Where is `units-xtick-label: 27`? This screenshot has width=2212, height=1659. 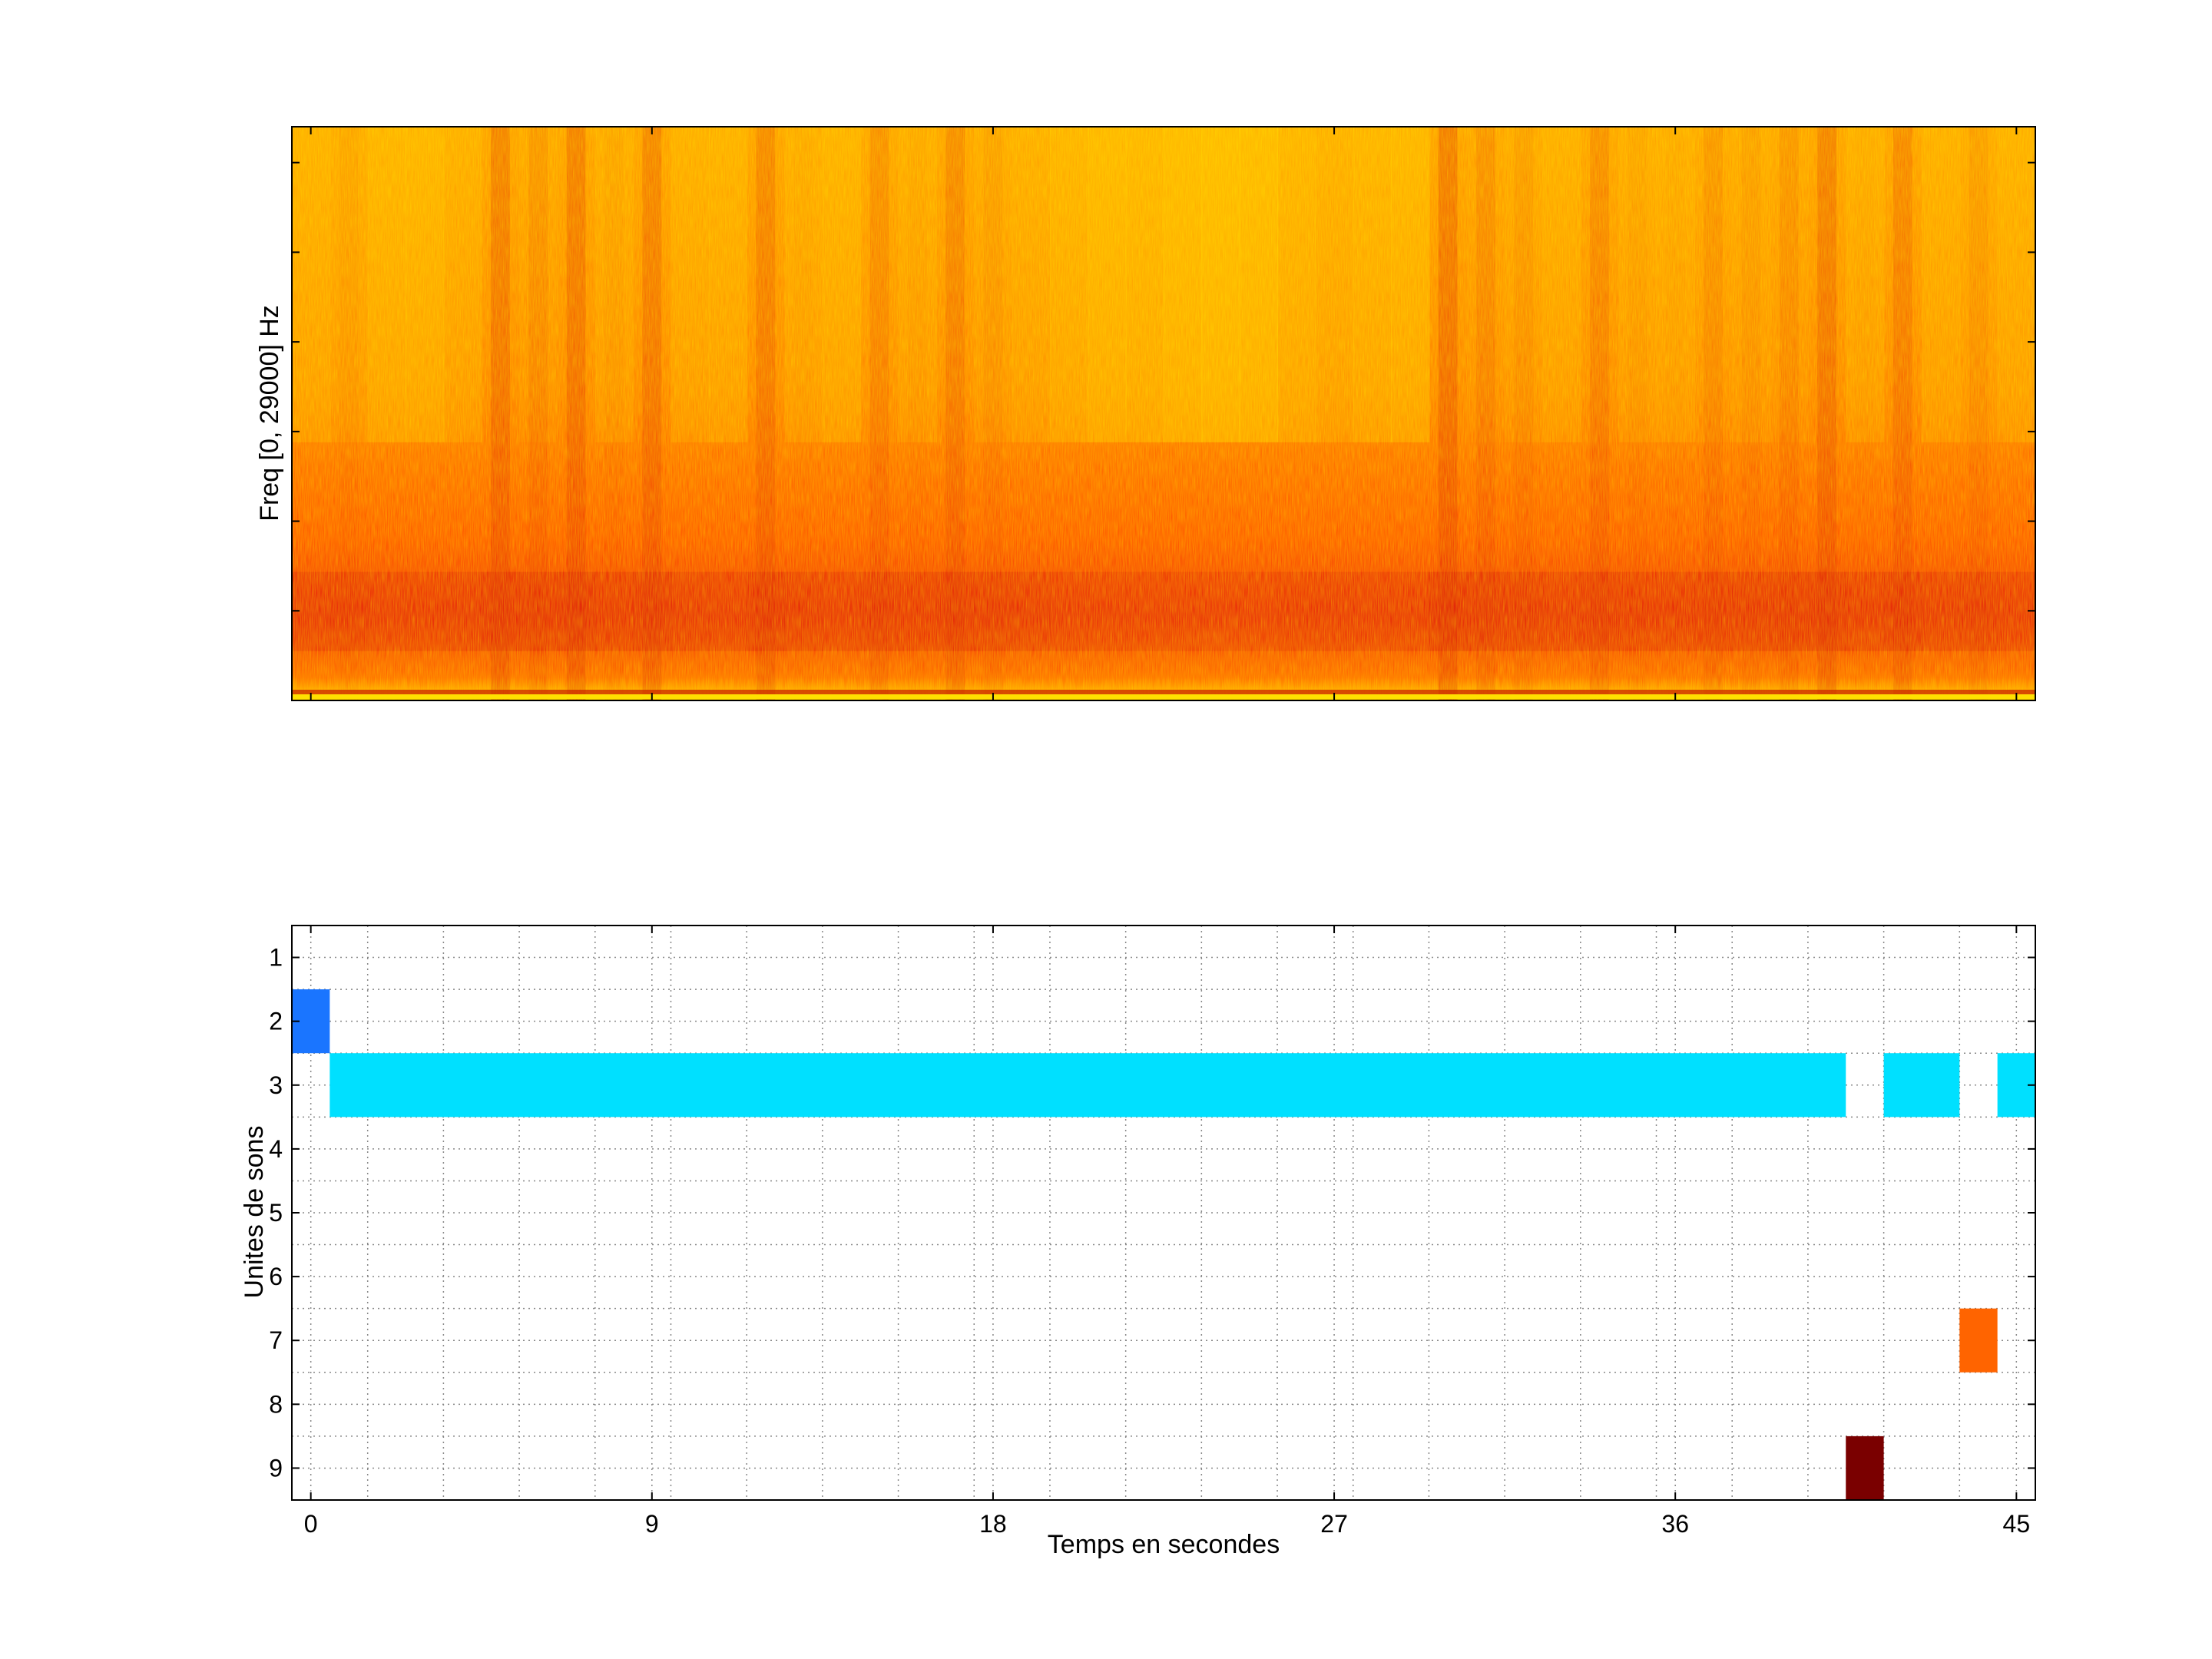 units-xtick-label: 27 is located at coordinates (1334, 1524).